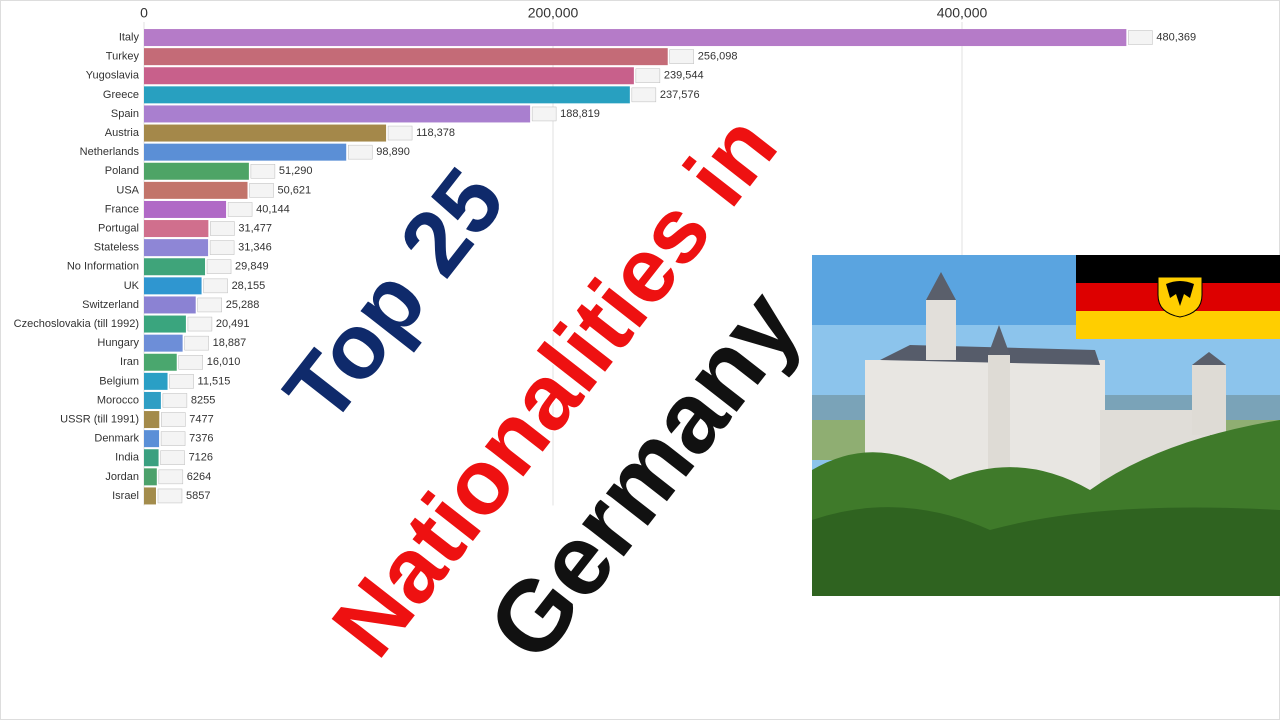 The height and width of the screenshot is (725, 1280). What do you see at coordinates (99, 419) in the screenshot?
I see `category-label: USSR (till 1991)` at bounding box center [99, 419].